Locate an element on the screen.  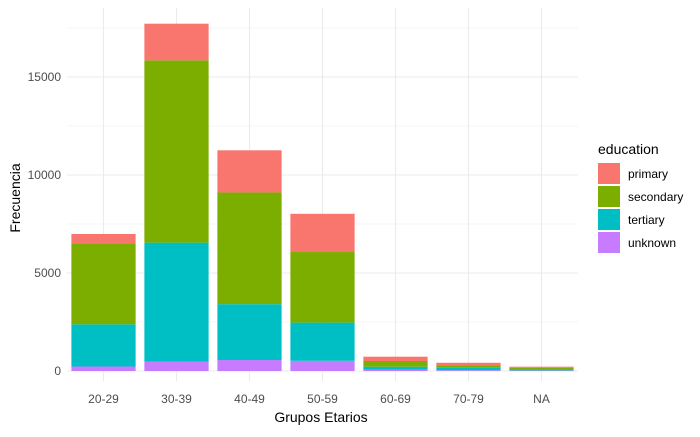
bar-unknown-NA is located at coordinates (541, 370).